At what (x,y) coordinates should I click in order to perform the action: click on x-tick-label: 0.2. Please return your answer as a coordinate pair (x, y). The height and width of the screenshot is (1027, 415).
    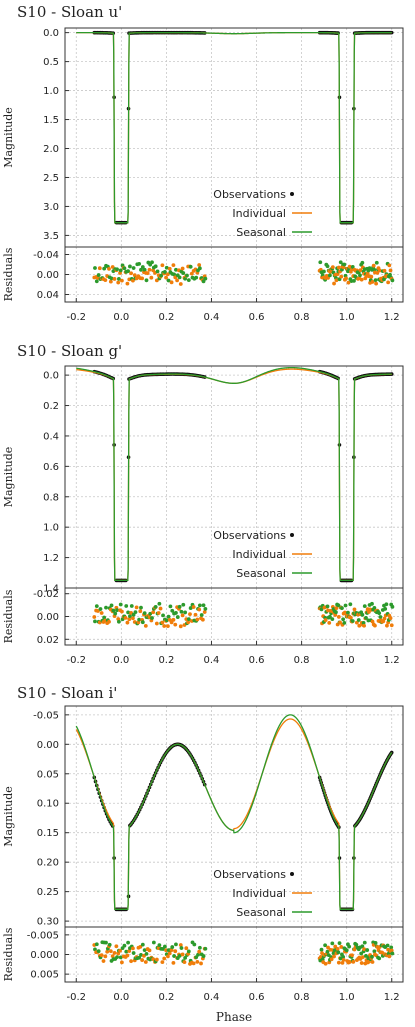
    Looking at the image, I should click on (166, 660).